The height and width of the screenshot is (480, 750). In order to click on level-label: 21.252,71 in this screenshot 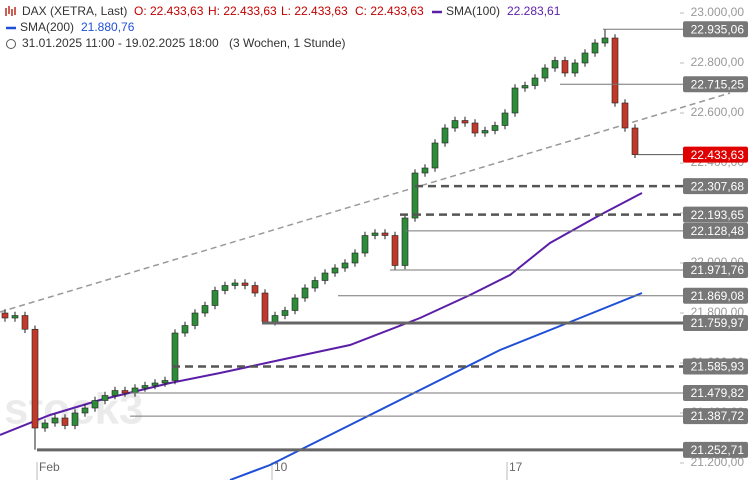, I will do `click(718, 450)`.